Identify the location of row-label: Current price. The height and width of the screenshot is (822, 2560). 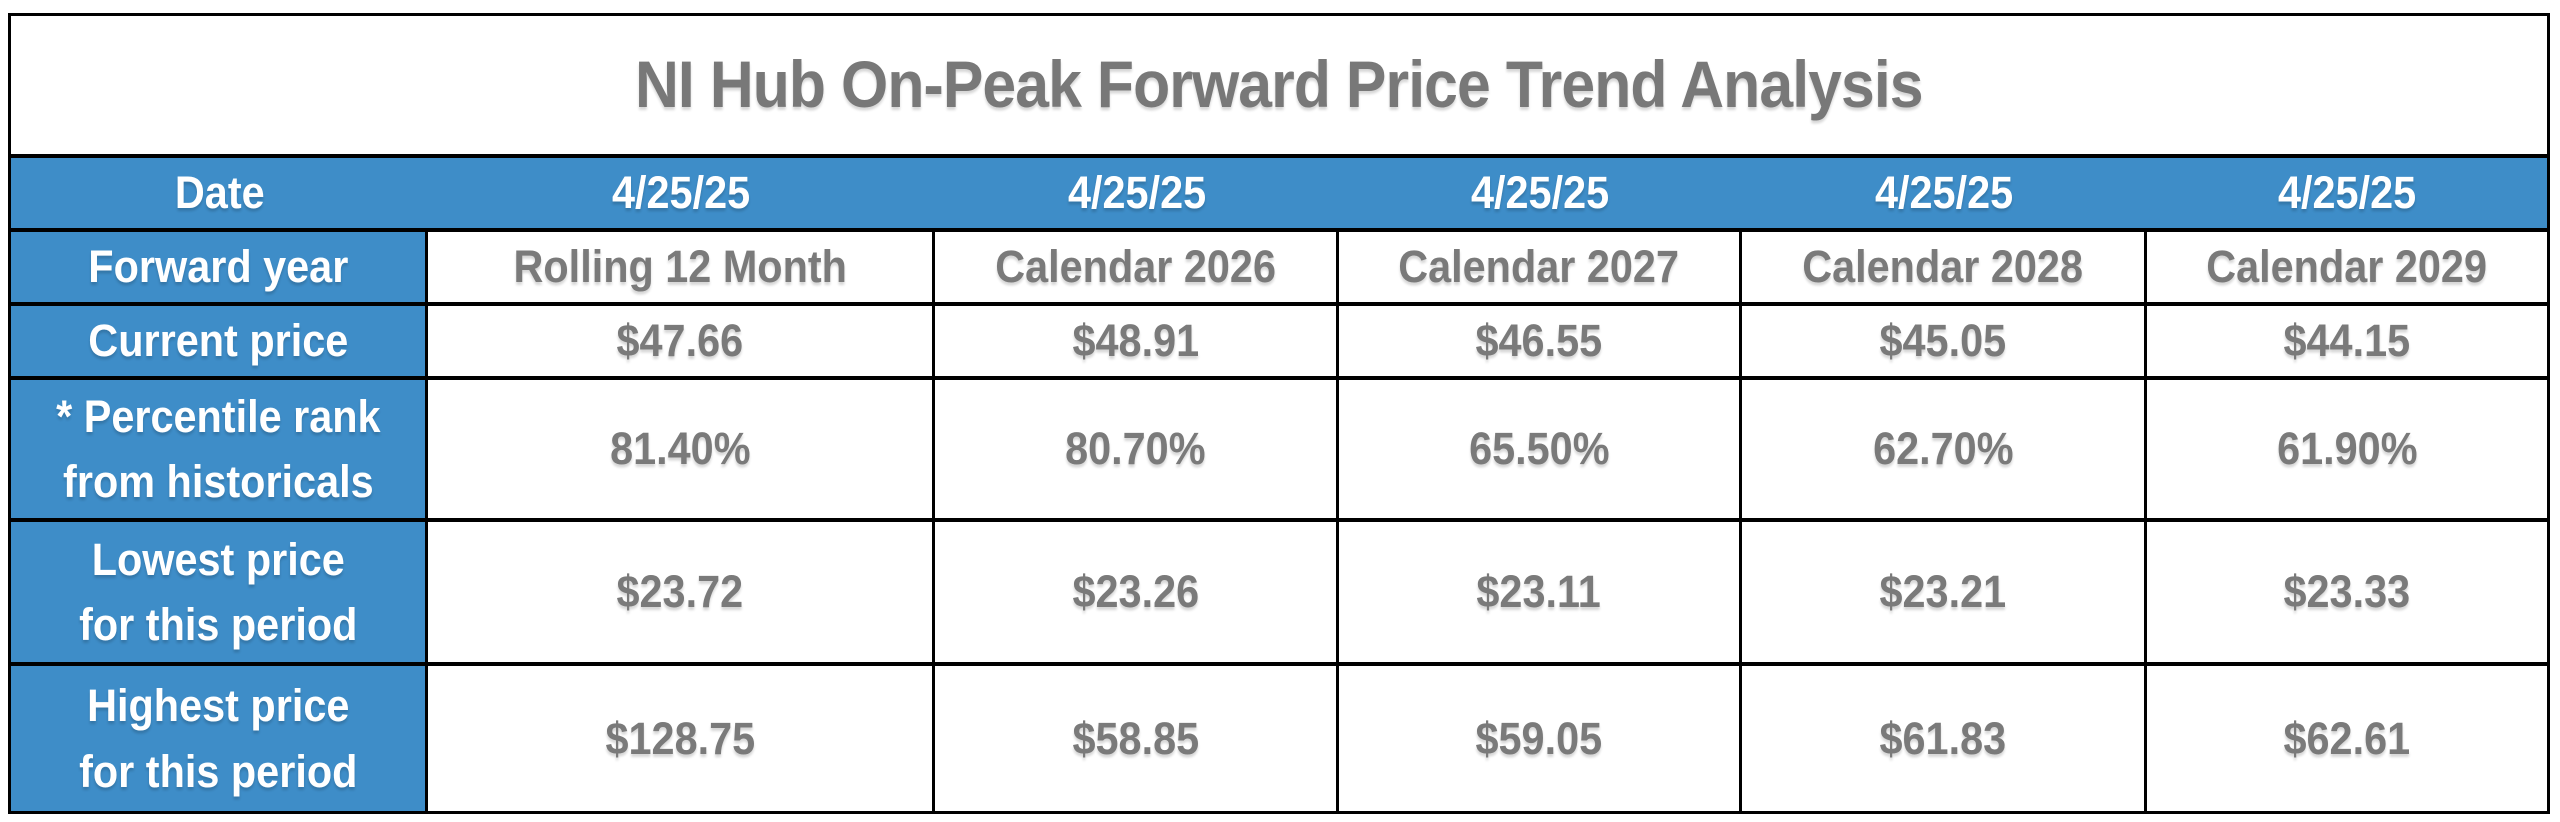
(218, 341).